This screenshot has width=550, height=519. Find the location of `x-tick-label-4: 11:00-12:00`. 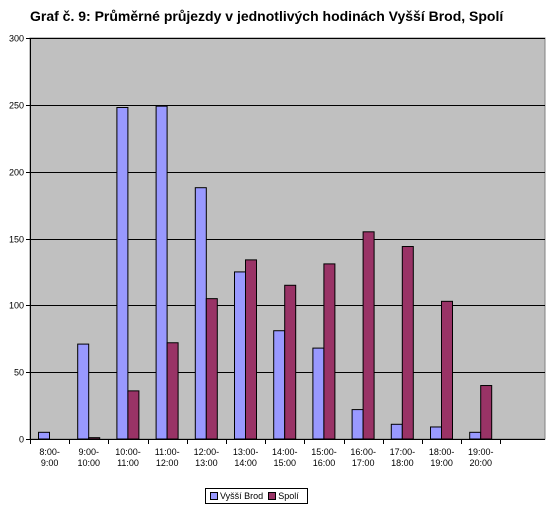

x-tick-label-4: 11:00-12:00 is located at coordinates (167, 457).